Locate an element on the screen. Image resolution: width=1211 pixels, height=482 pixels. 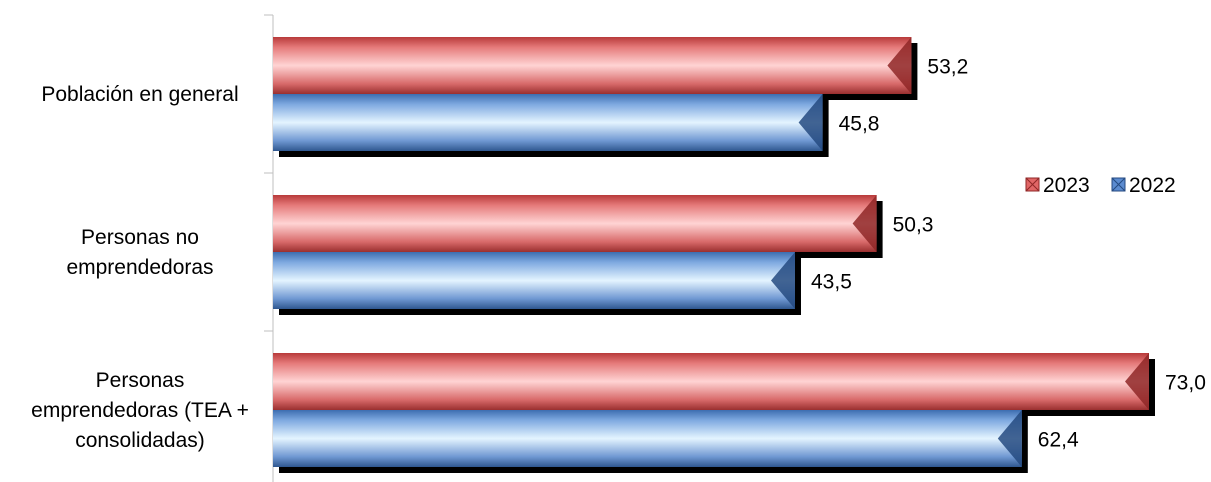
category-label-line: Población en general is located at coordinates (139, 94).